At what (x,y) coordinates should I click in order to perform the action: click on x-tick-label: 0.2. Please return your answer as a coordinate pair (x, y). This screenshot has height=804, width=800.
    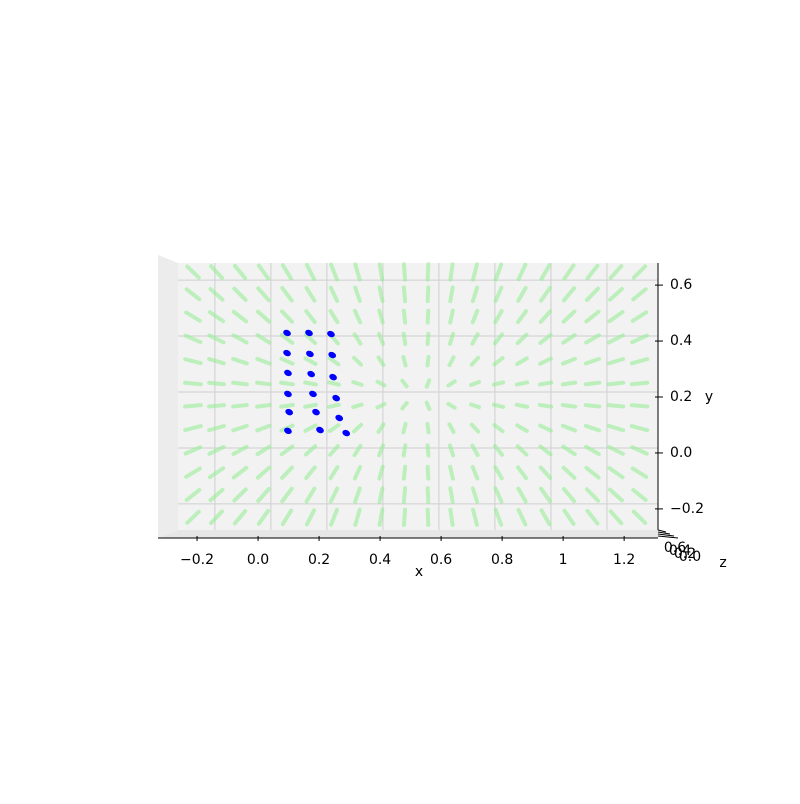
    Looking at the image, I should click on (319, 560).